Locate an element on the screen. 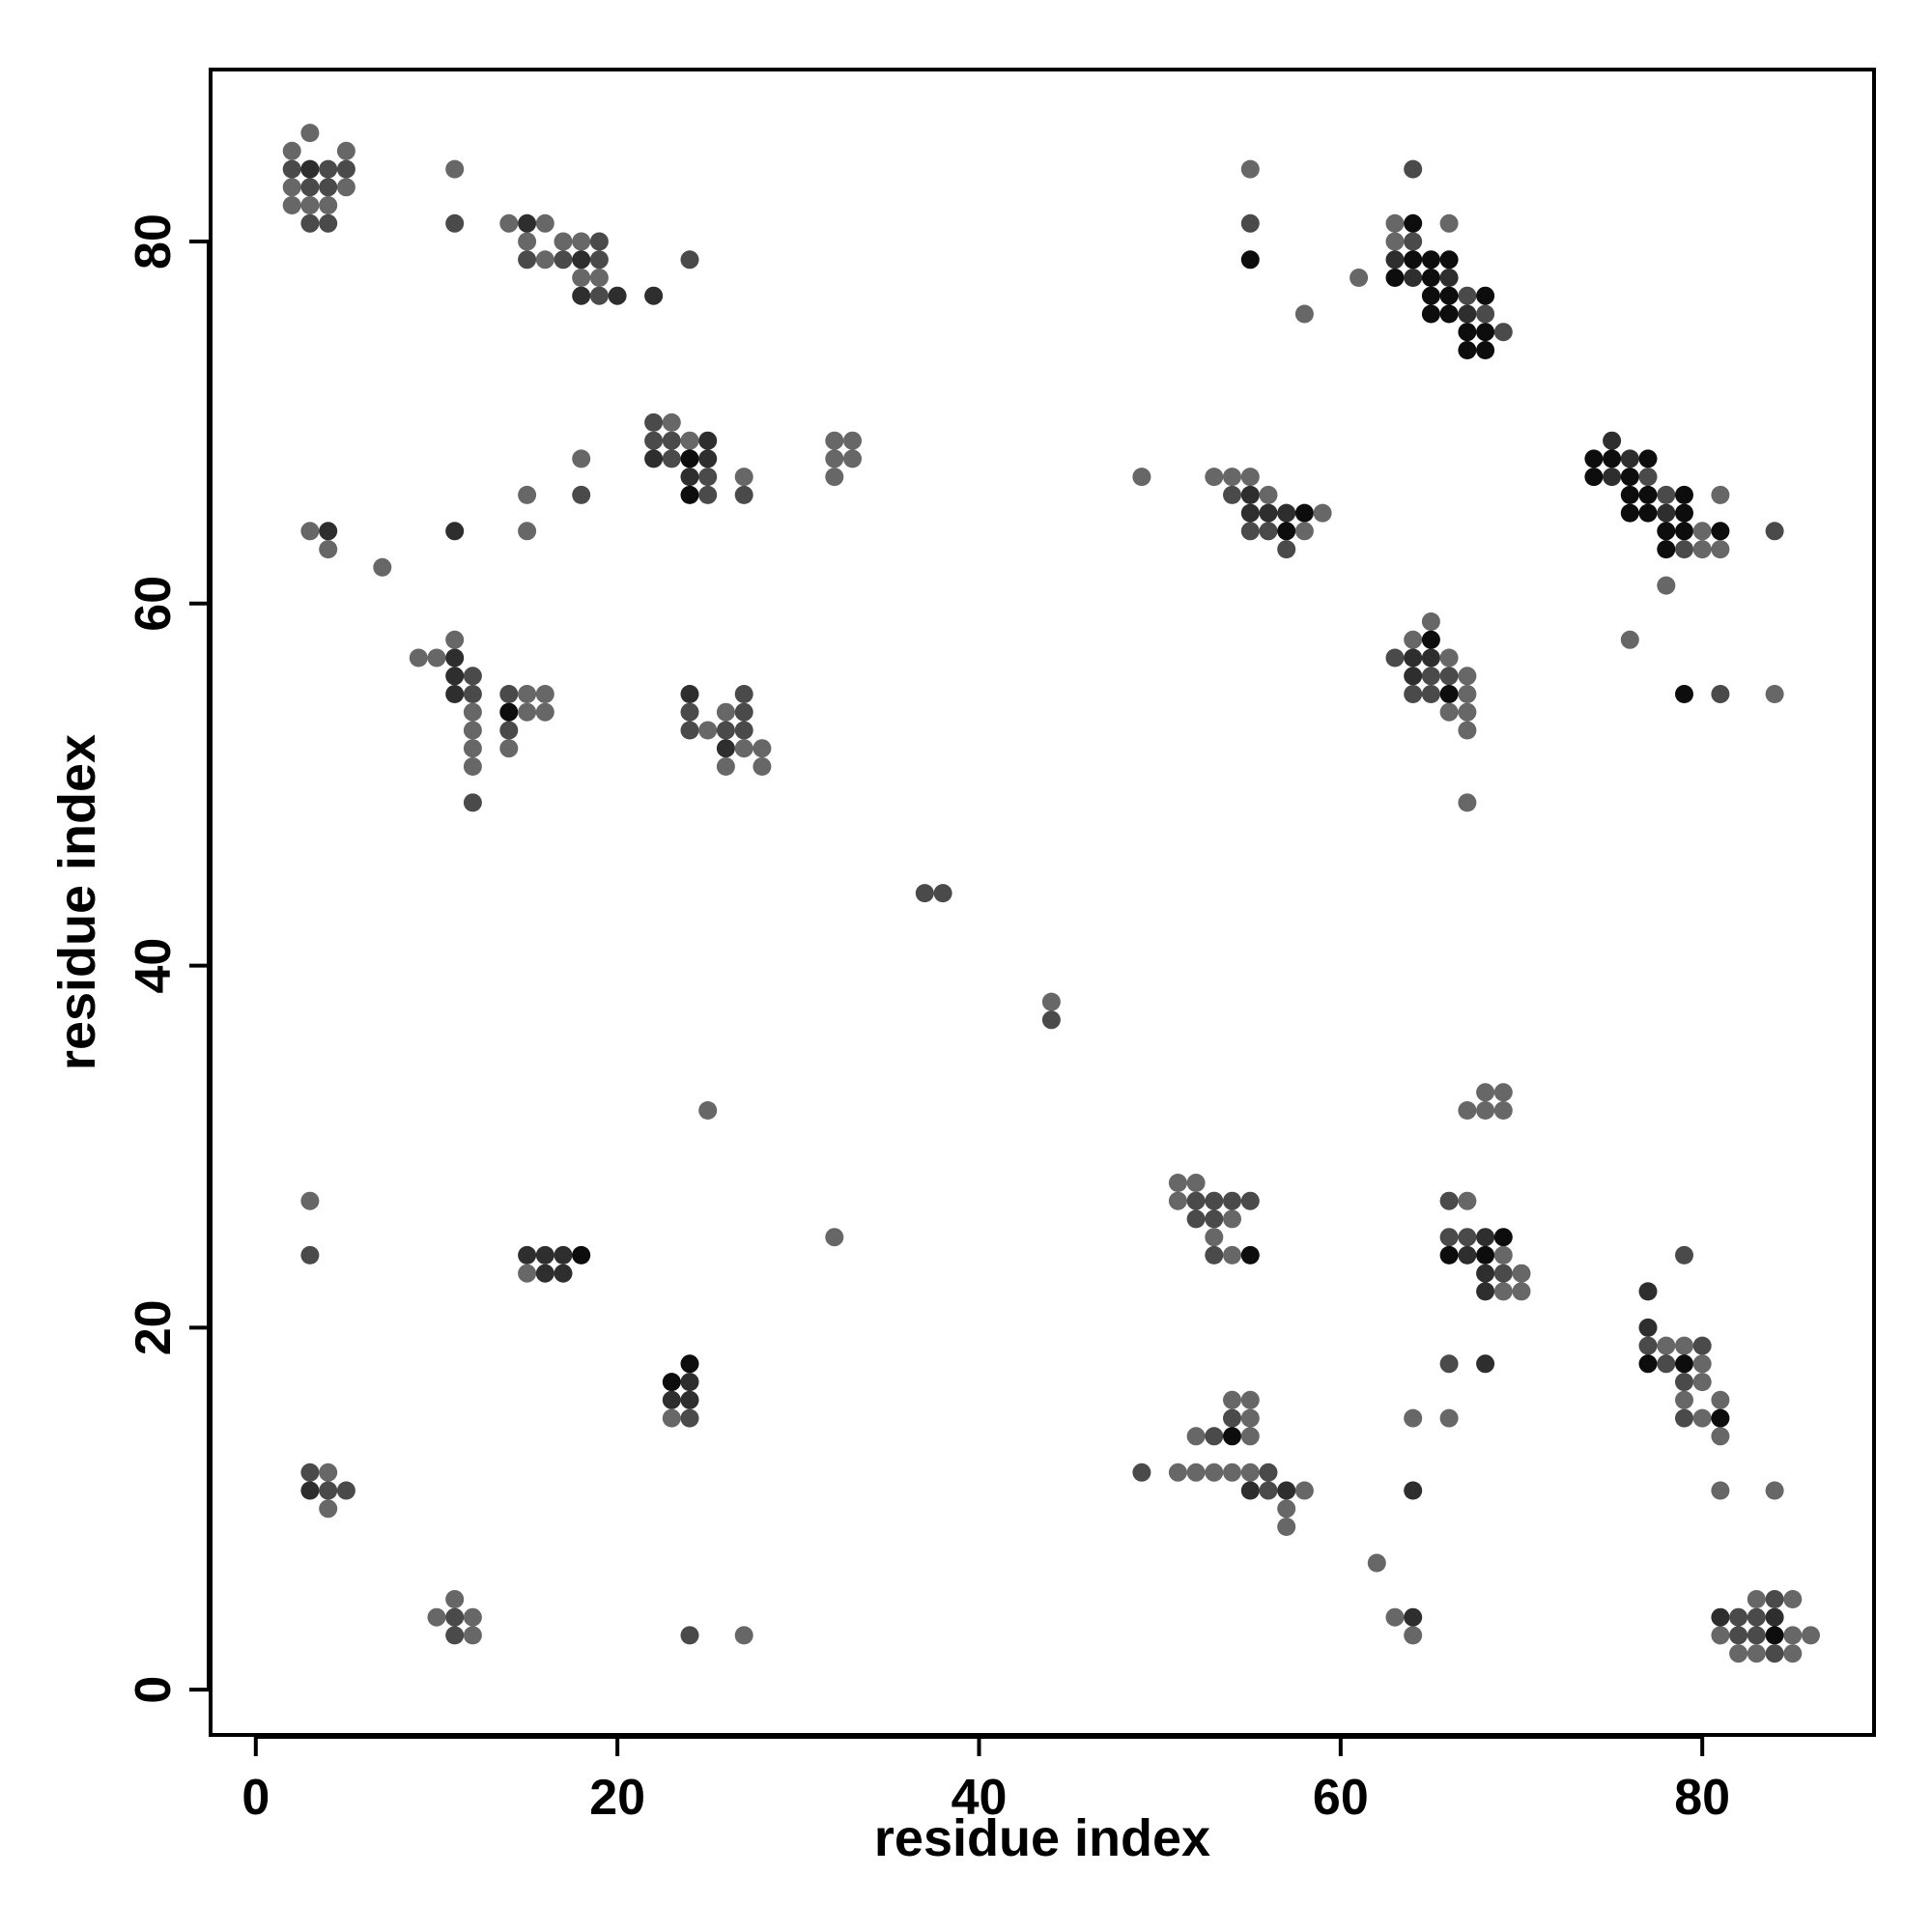 This screenshot has height=1932, width=1932. x-axis-title: residue index is located at coordinates (1042, 1838).